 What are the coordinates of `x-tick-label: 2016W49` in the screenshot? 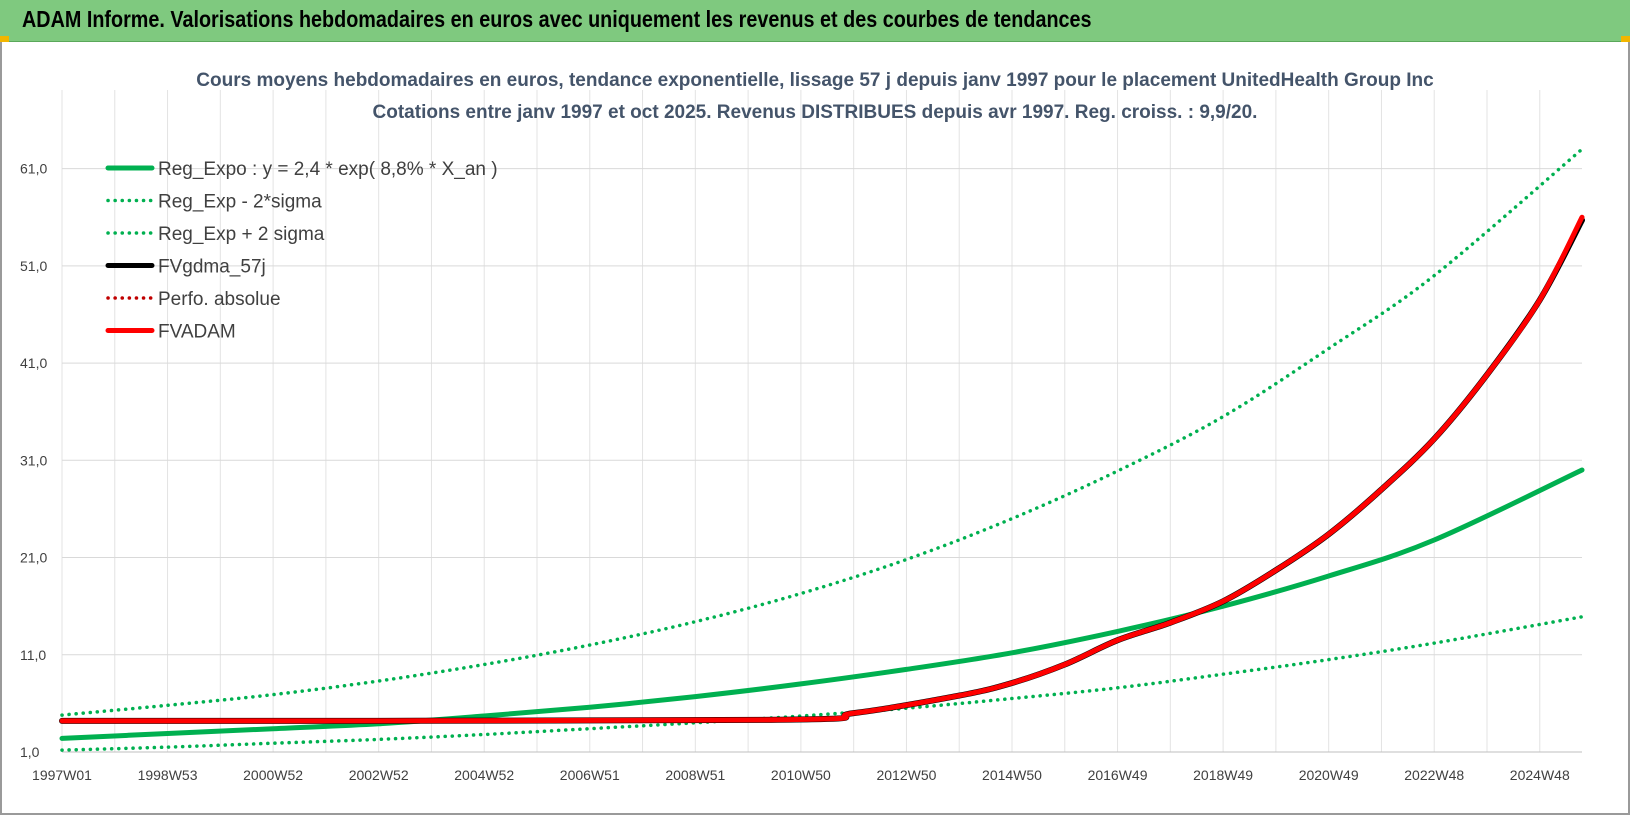 It's located at (1118, 775).